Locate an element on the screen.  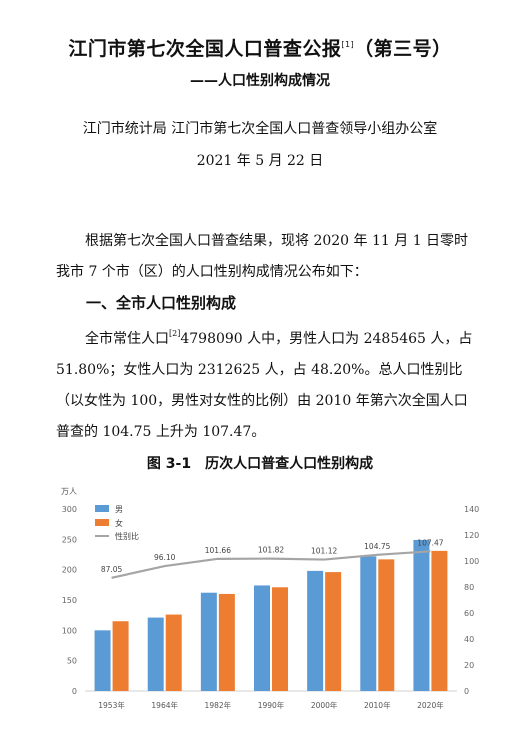
legend-label-ratio: 性别比 is located at coordinates (127, 536).